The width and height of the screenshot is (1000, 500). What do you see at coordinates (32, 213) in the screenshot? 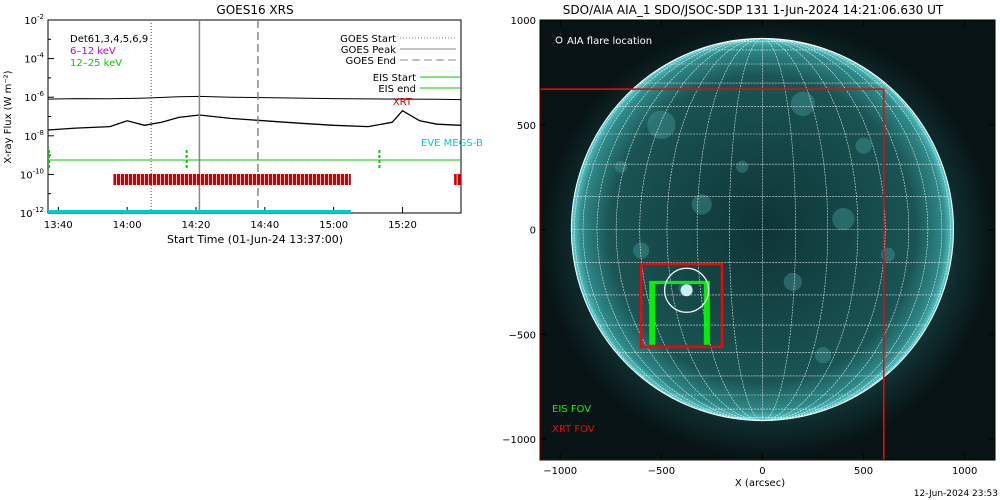
I see `goes-y-tick-label: 10⁻¹²` at bounding box center [32, 213].